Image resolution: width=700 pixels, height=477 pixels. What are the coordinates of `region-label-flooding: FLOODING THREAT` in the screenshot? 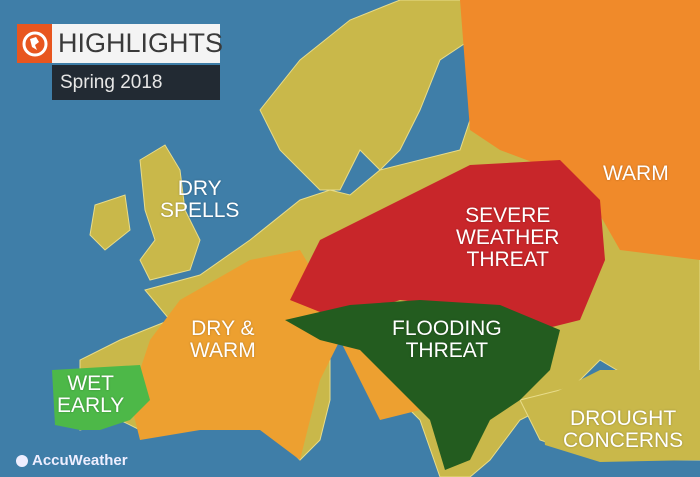 It's located at (447, 339).